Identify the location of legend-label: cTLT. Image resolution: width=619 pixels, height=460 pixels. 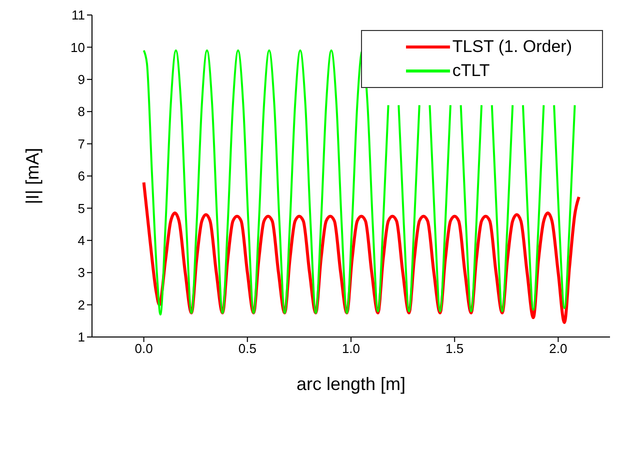
(471, 71).